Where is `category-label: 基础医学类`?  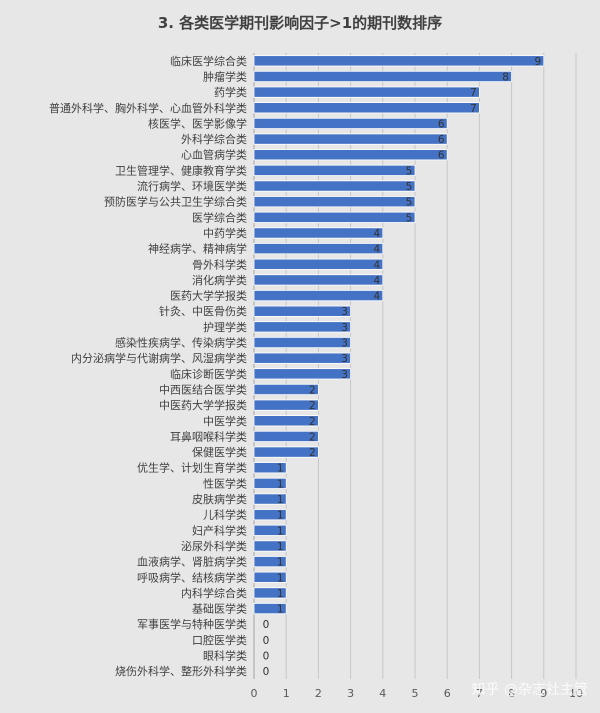 category-label: 基础医学类 is located at coordinates (219, 609).